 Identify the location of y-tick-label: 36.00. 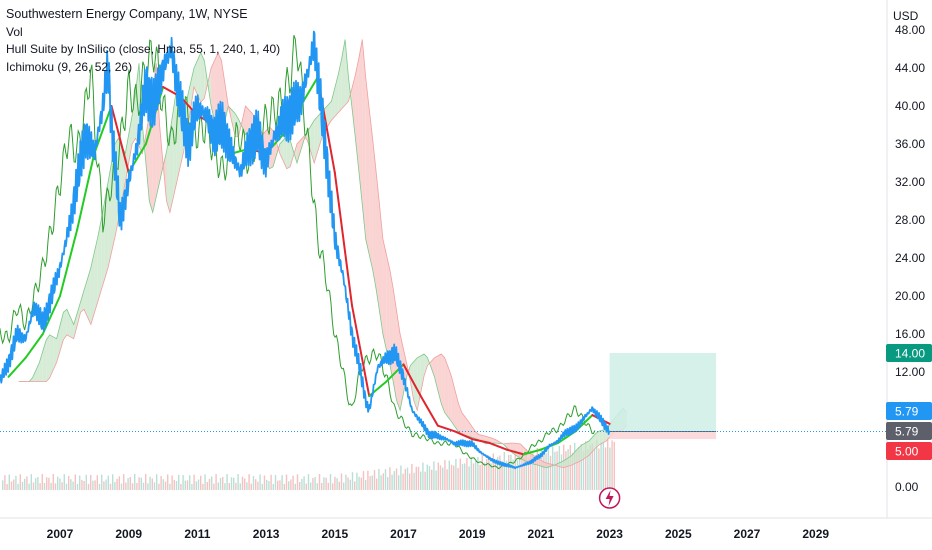
(910, 144).